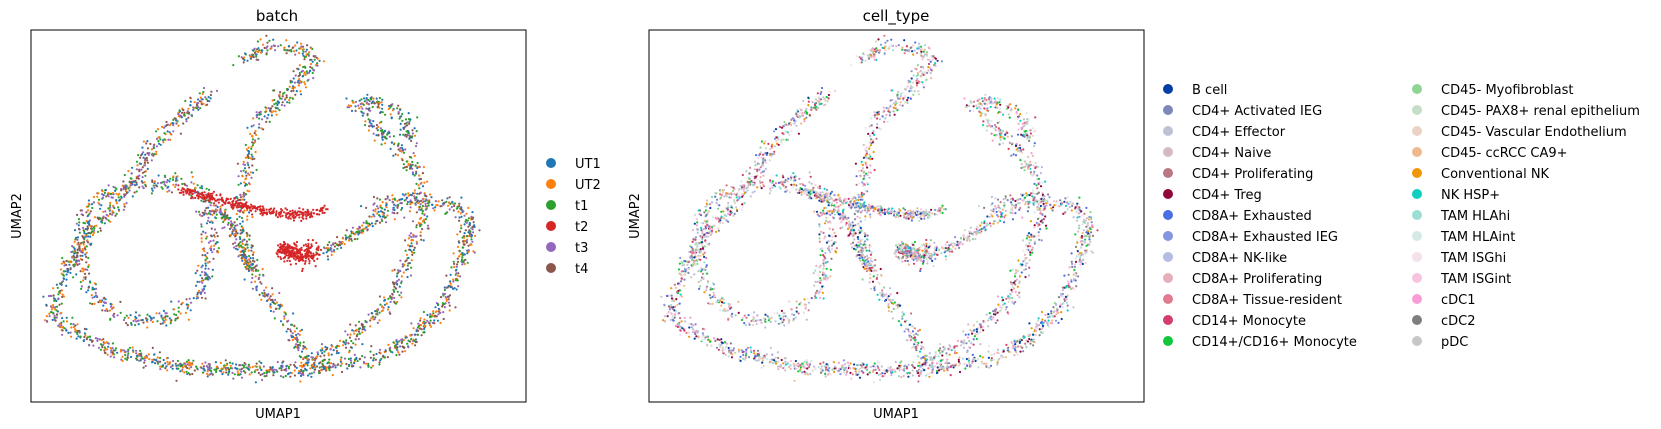 The height and width of the screenshot is (429, 1661). Describe the element at coordinates (277, 16) in the screenshot. I see `batch-title: batch` at that location.